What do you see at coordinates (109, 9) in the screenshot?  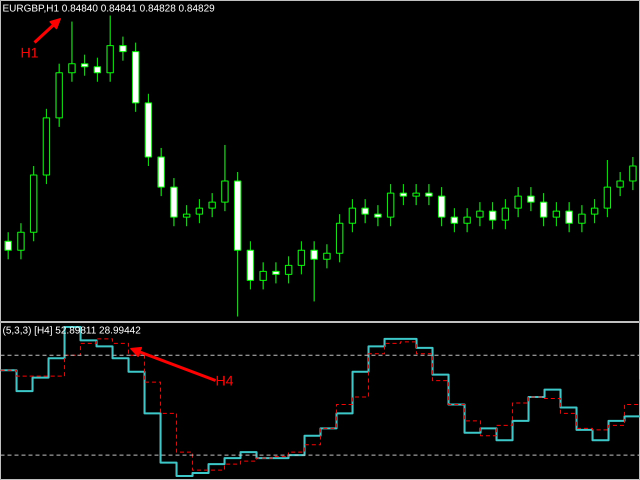 I see `chart-title: EURGBP,H1 0.84840 0.84841 0.84828 0.84829` at bounding box center [109, 9].